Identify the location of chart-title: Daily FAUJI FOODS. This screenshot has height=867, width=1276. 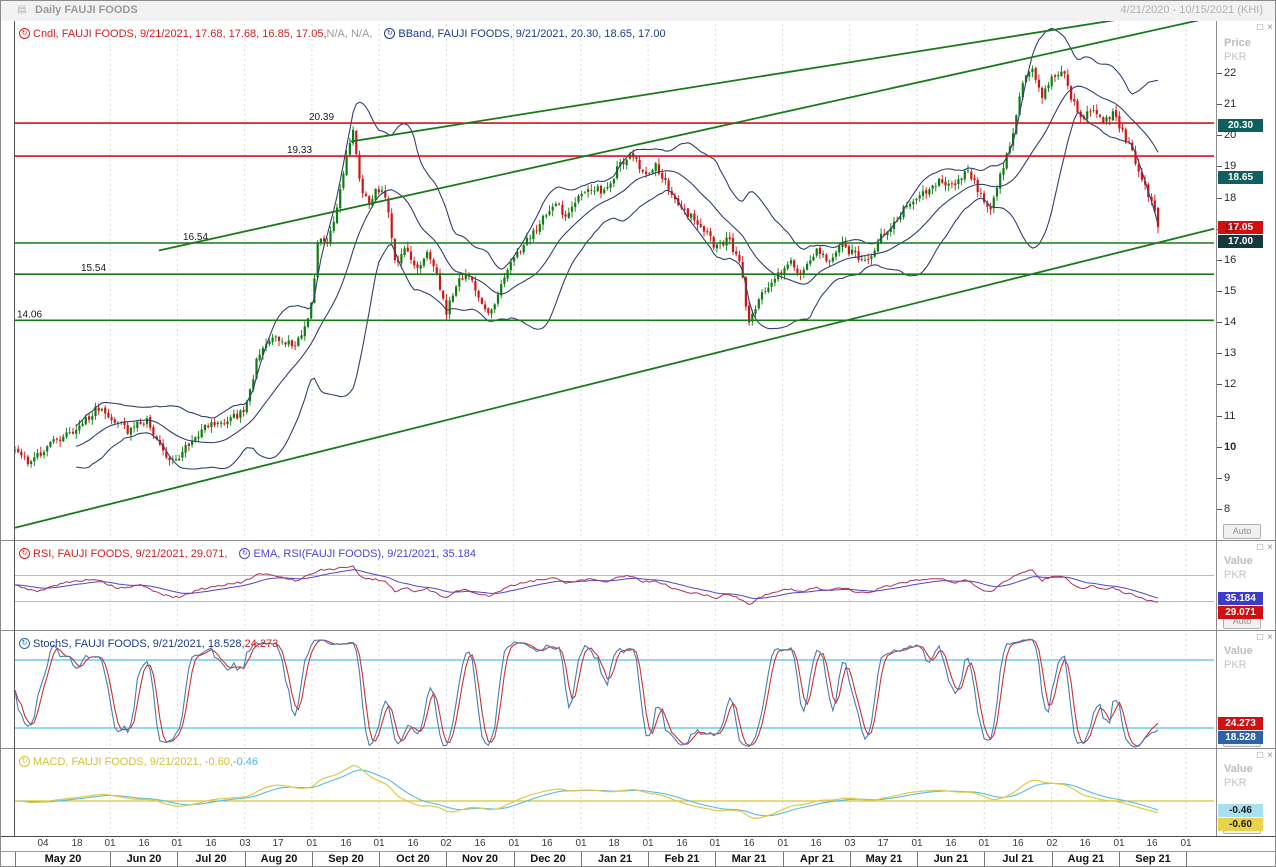
(86, 10).